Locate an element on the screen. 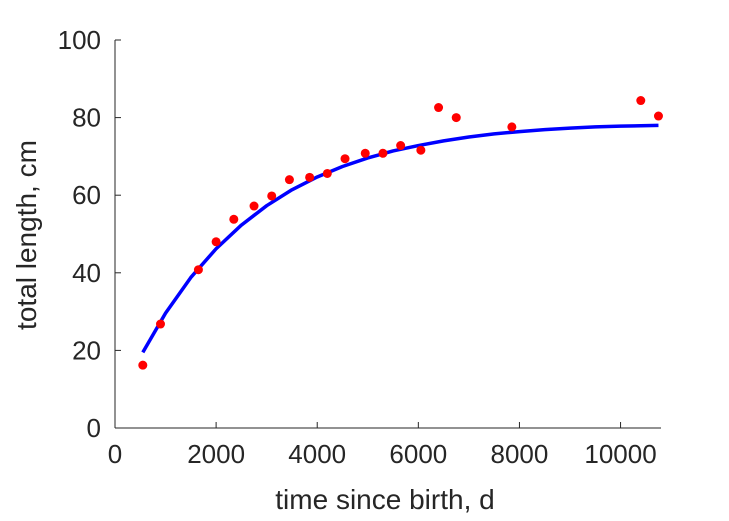  y-tick-label: 60 is located at coordinates (86, 195).